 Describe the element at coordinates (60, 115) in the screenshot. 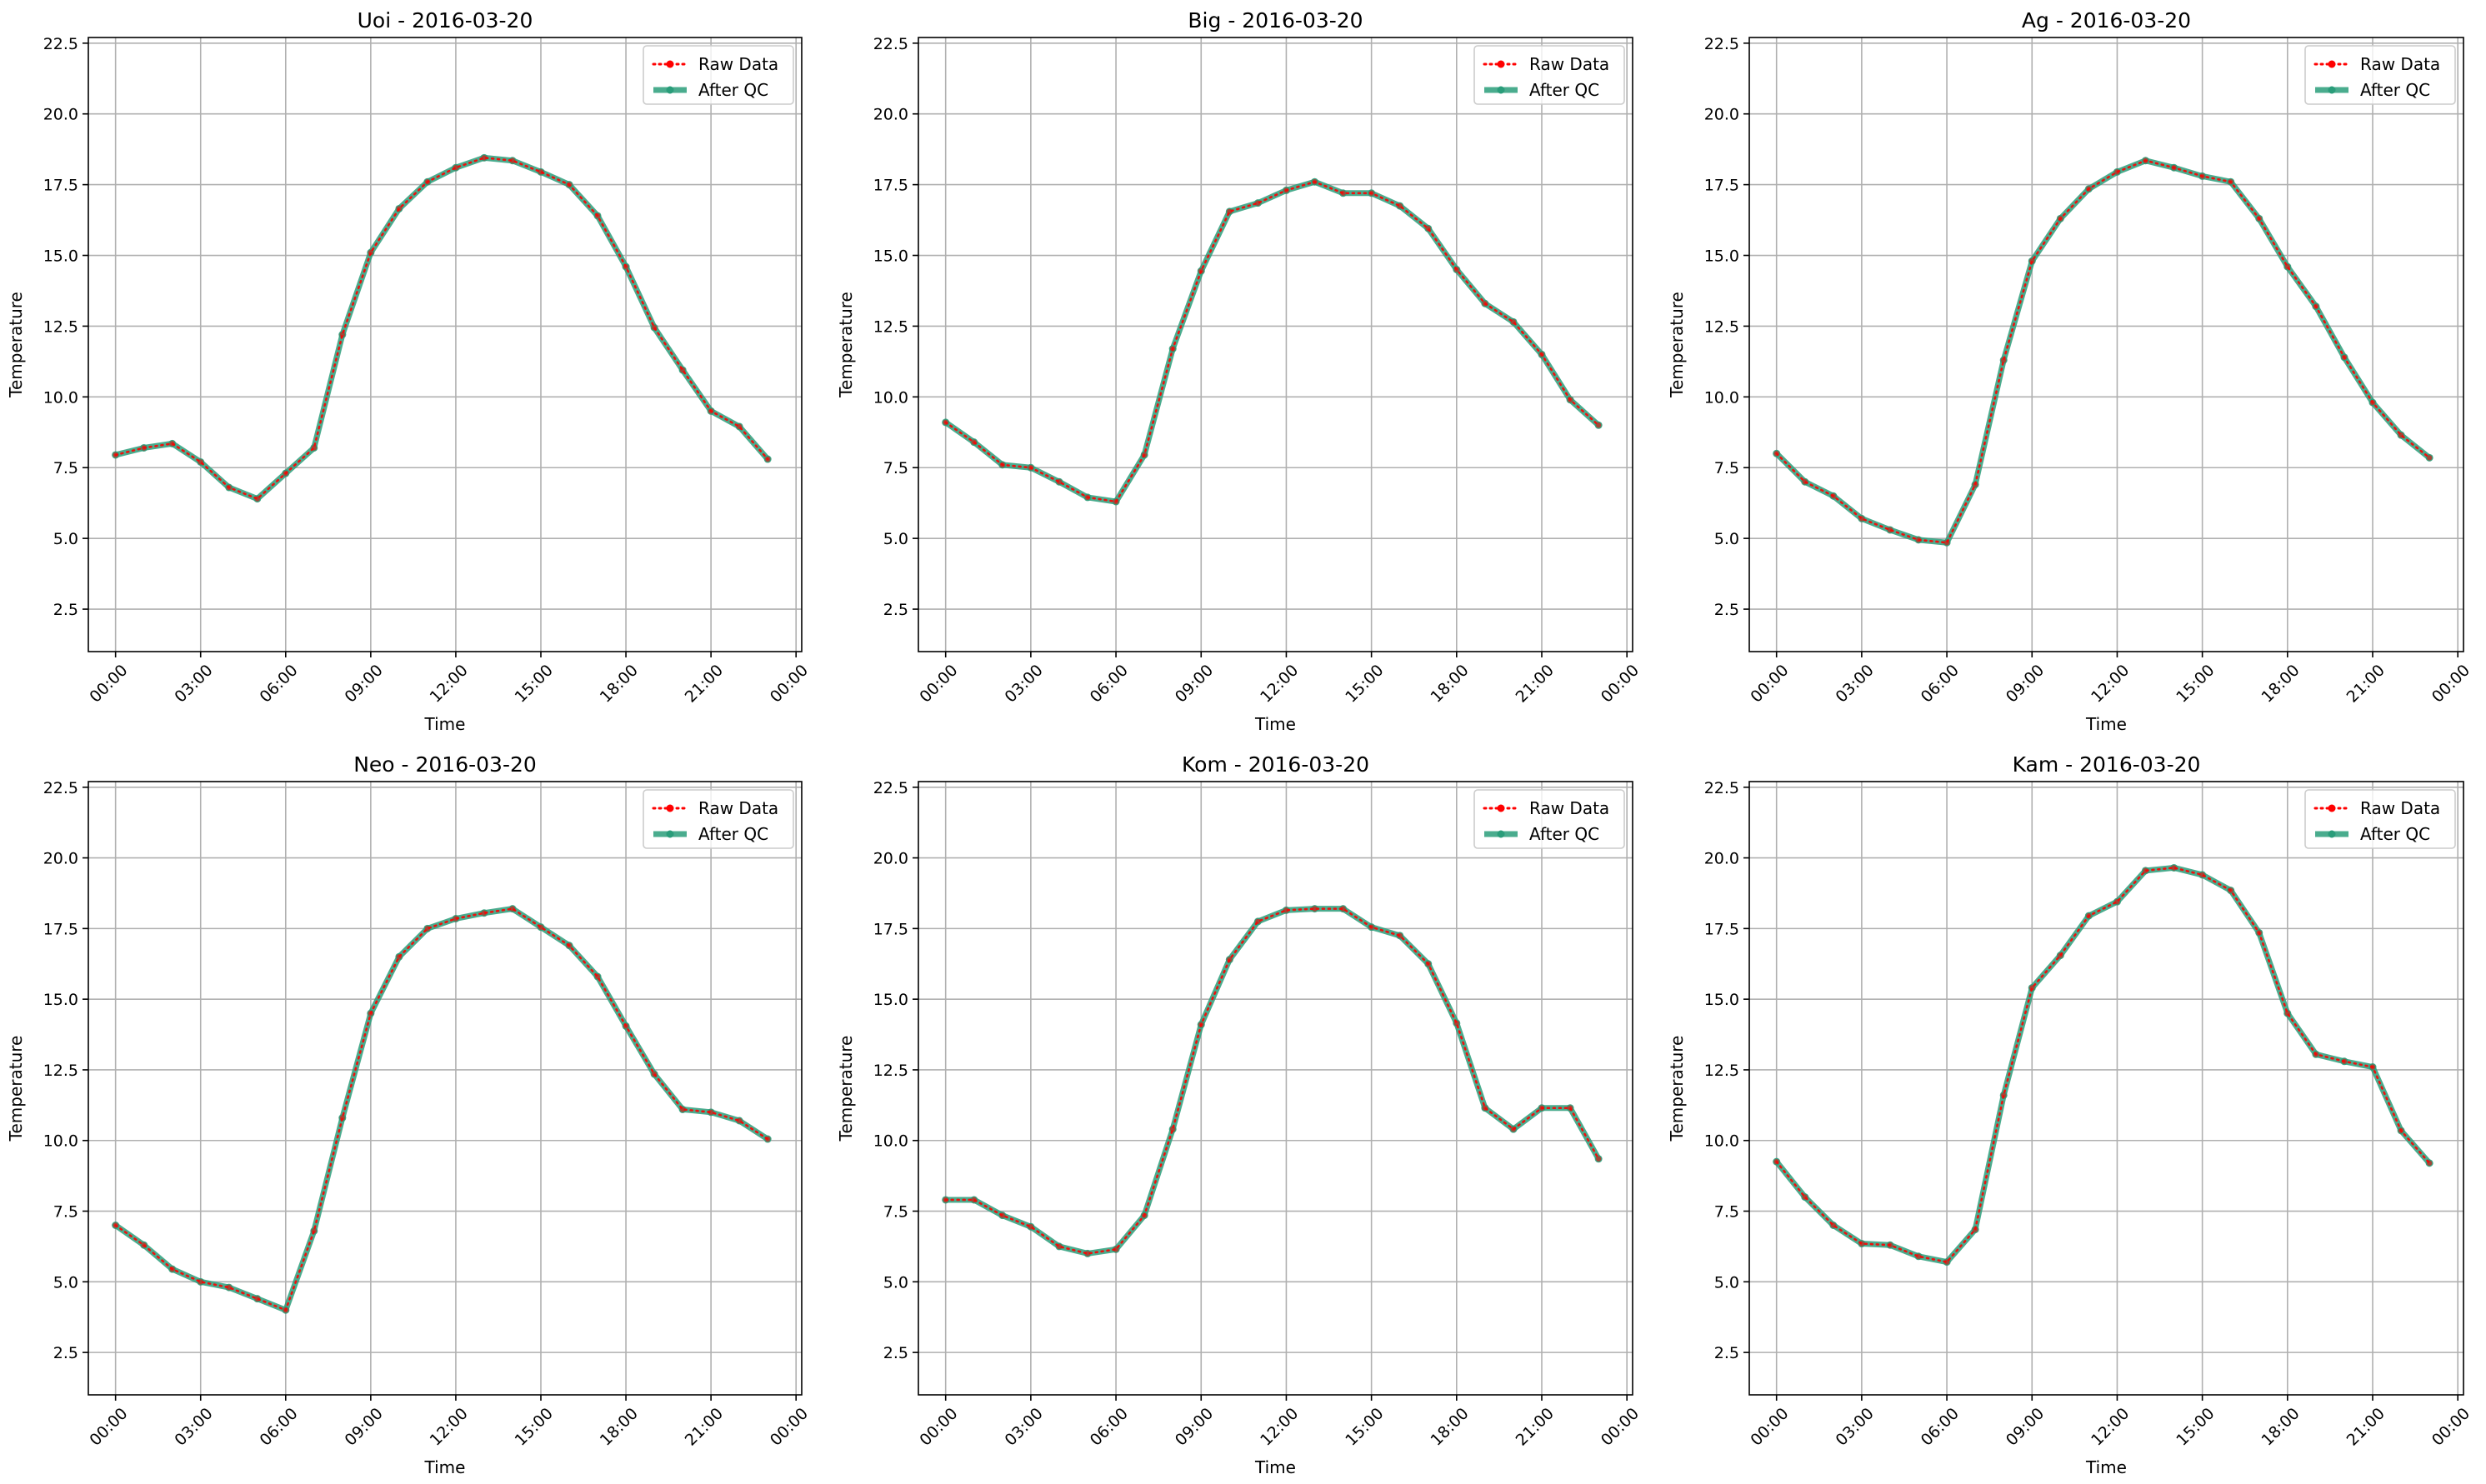

I see `y-tick-label: 20.0` at that location.